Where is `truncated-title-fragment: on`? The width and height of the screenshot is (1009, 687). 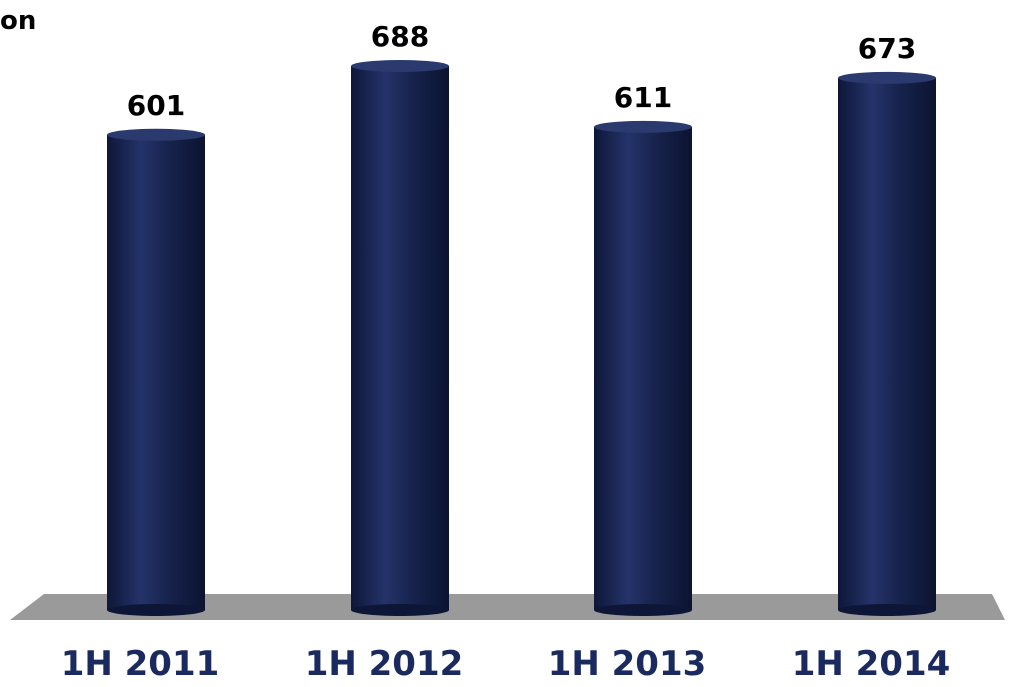 truncated-title-fragment: on is located at coordinates (18, 21).